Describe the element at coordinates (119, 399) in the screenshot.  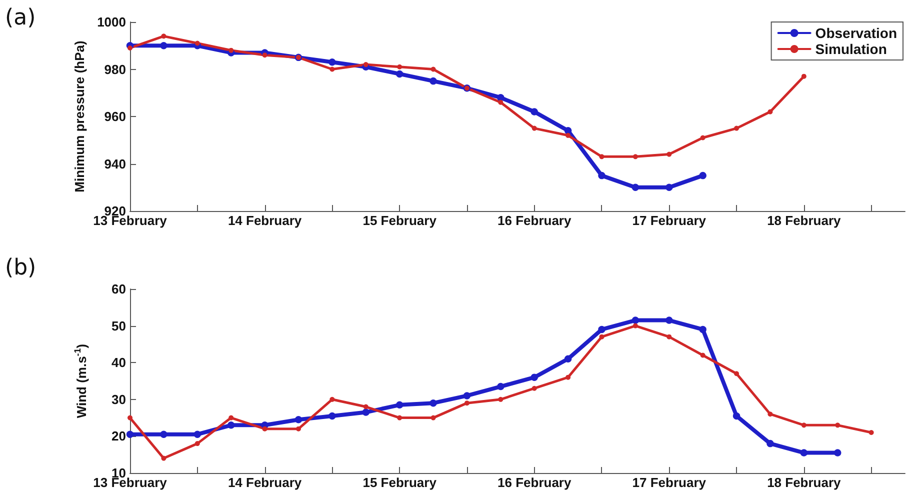
I see `y-tick-label: 30` at that location.